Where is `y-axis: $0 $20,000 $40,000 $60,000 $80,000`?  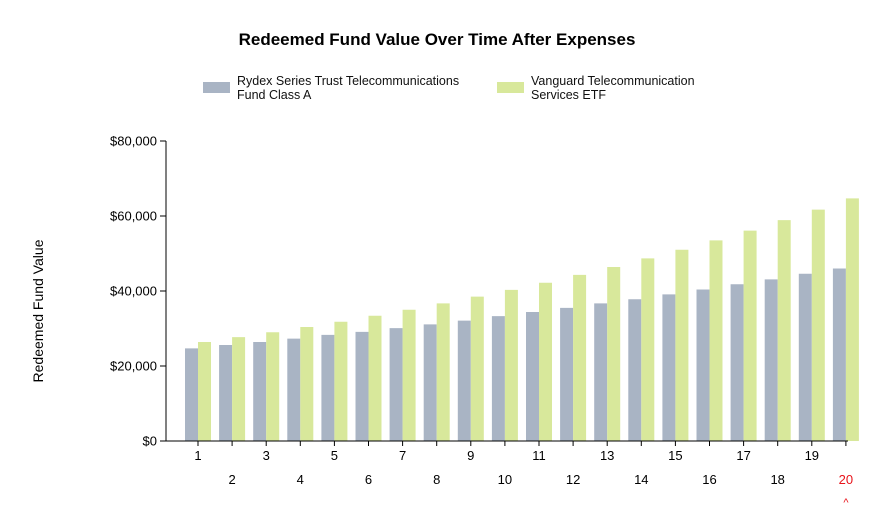 y-axis: $0 $20,000 $40,000 $60,000 $80,000 is located at coordinates (138, 291).